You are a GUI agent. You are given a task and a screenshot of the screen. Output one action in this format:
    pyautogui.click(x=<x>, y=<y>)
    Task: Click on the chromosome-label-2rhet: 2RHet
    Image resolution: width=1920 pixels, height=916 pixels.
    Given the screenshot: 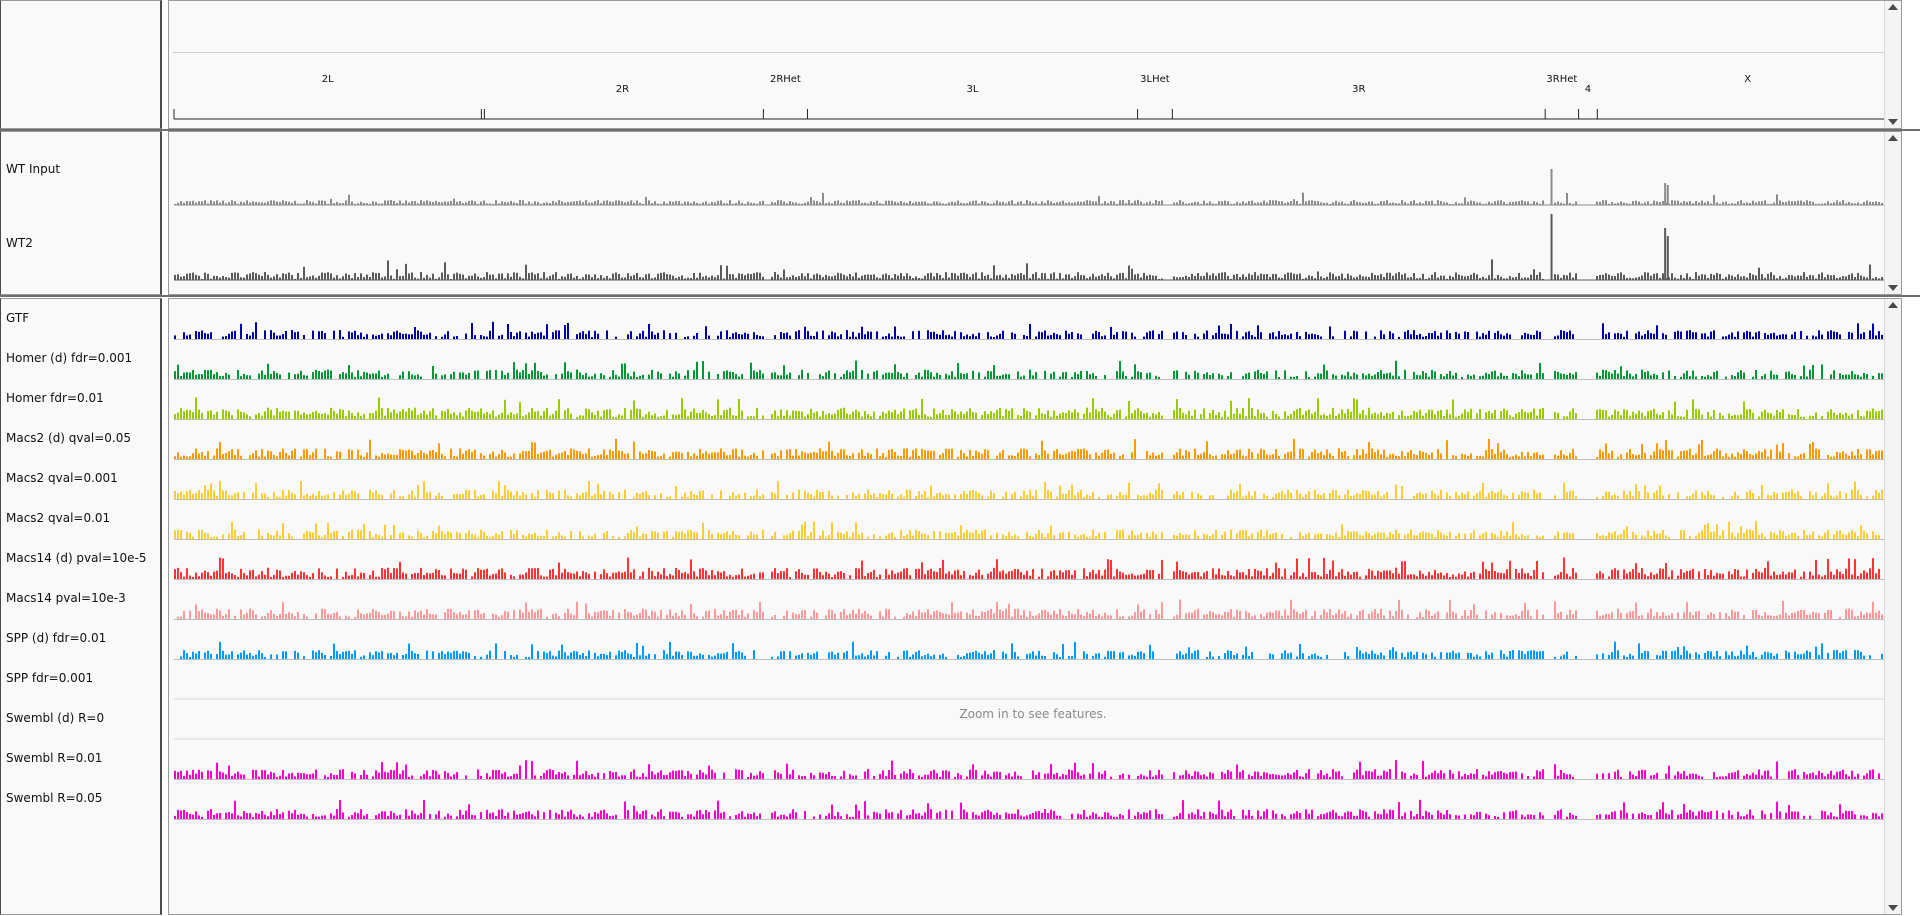 What is the action you would take?
    pyautogui.click(x=785, y=79)
    